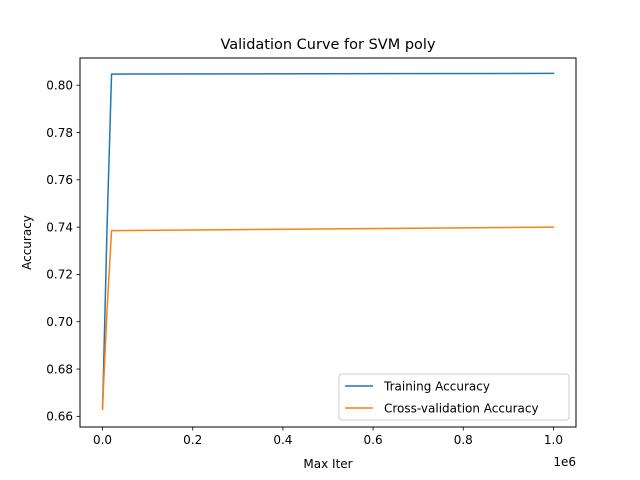  What do you see at coordinates (59, 180) in the screenshot?
I see `y-tick-label: 0.76` at bounding box center [59, 180].